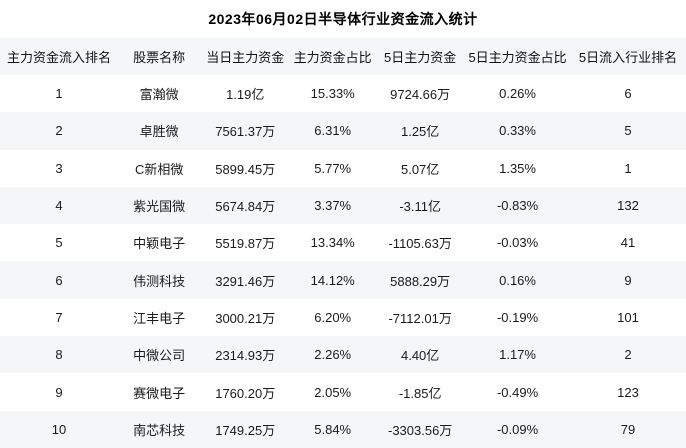  I want to click on table-cell: 中微公司, so click(159, 356).